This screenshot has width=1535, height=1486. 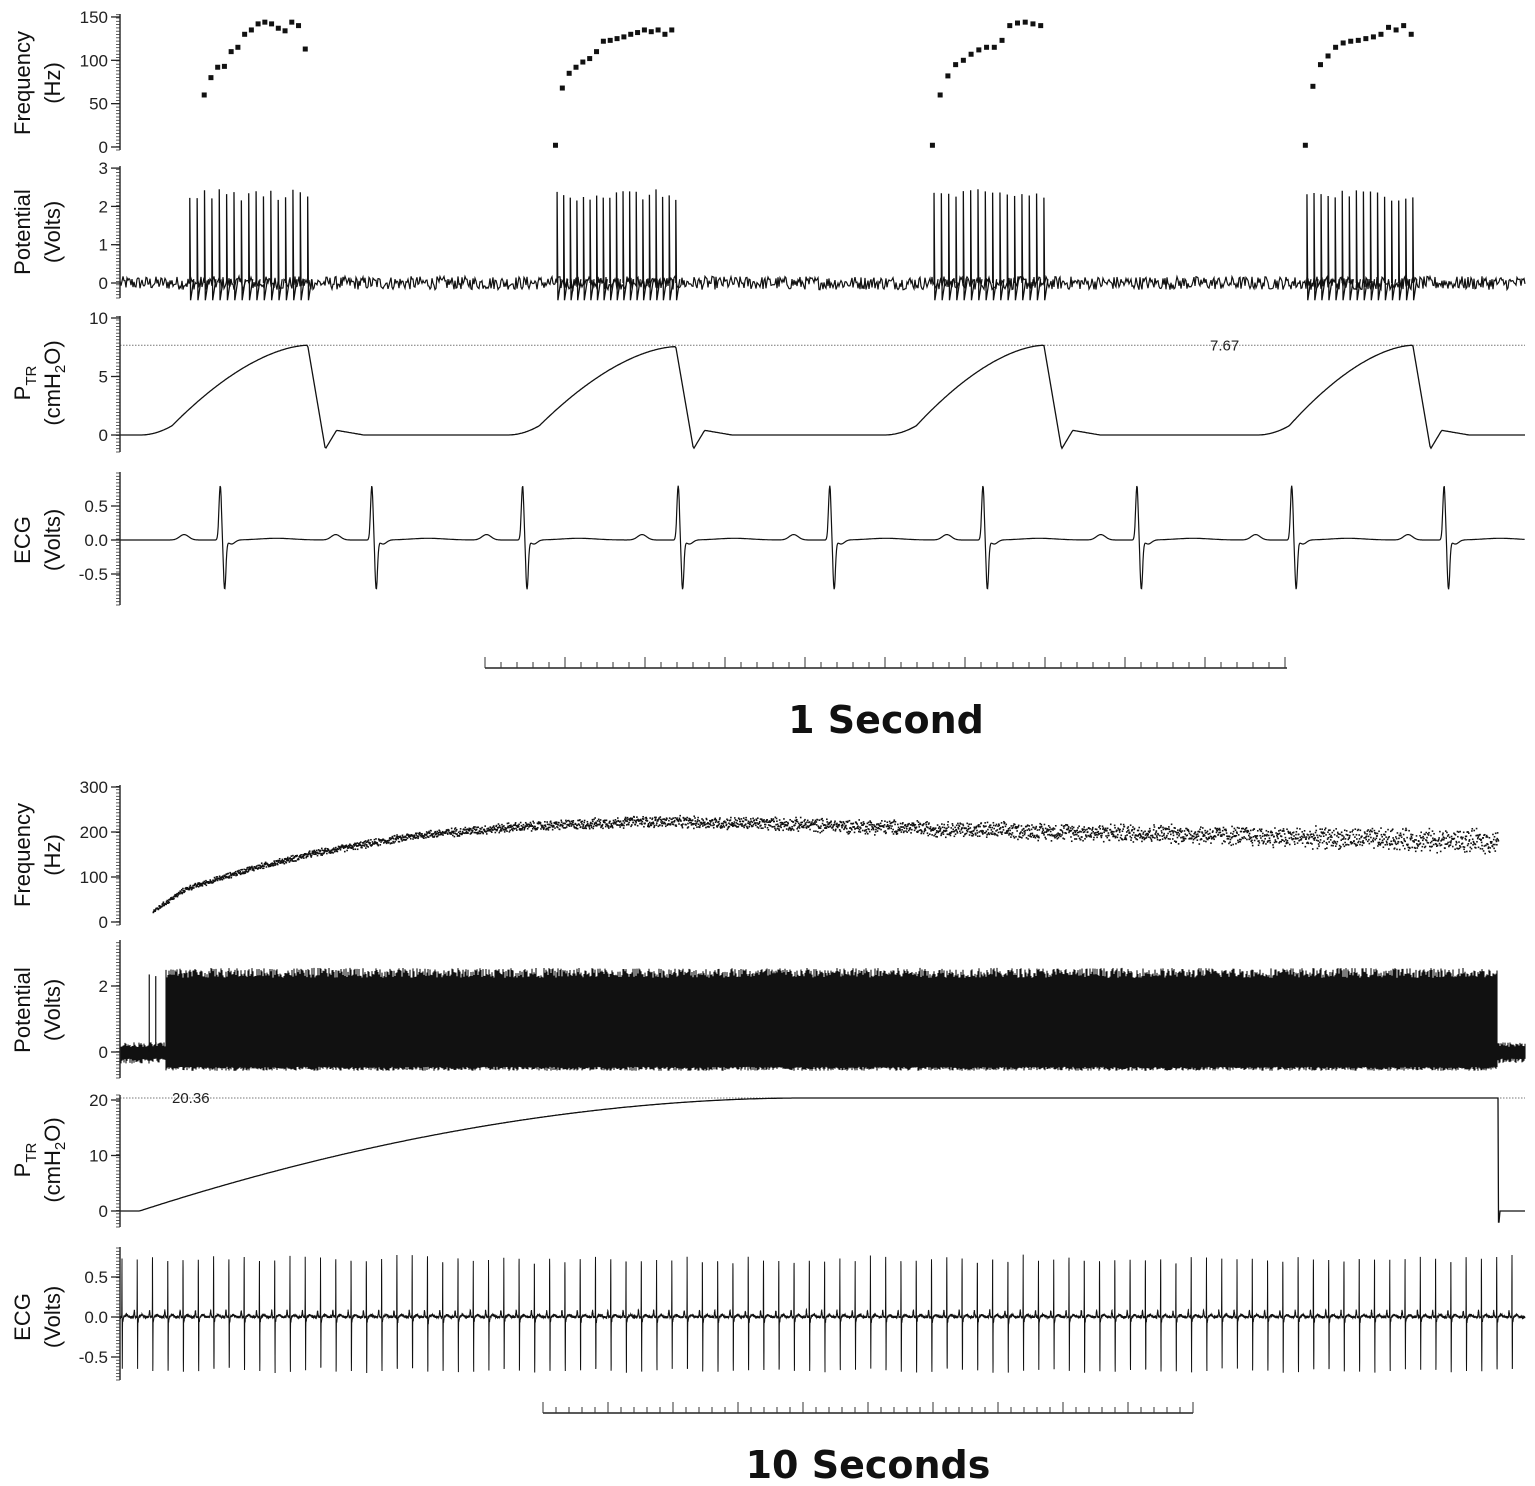 What do you see at coordinates (94, 60) in the screenshot?
I see `tick-label: 100` at bounding box center [94, 60].